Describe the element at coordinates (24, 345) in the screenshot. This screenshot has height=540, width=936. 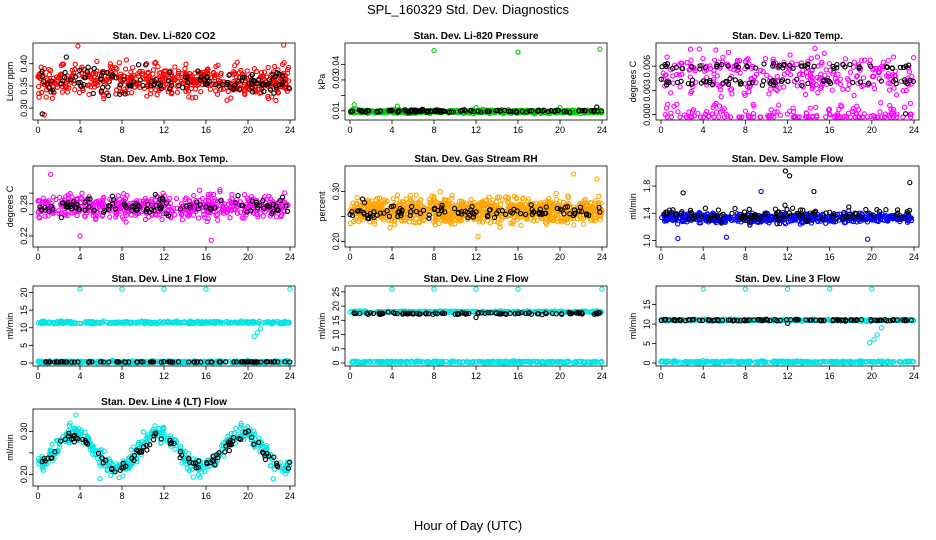
I see `y-tick-label: 5` at that location.